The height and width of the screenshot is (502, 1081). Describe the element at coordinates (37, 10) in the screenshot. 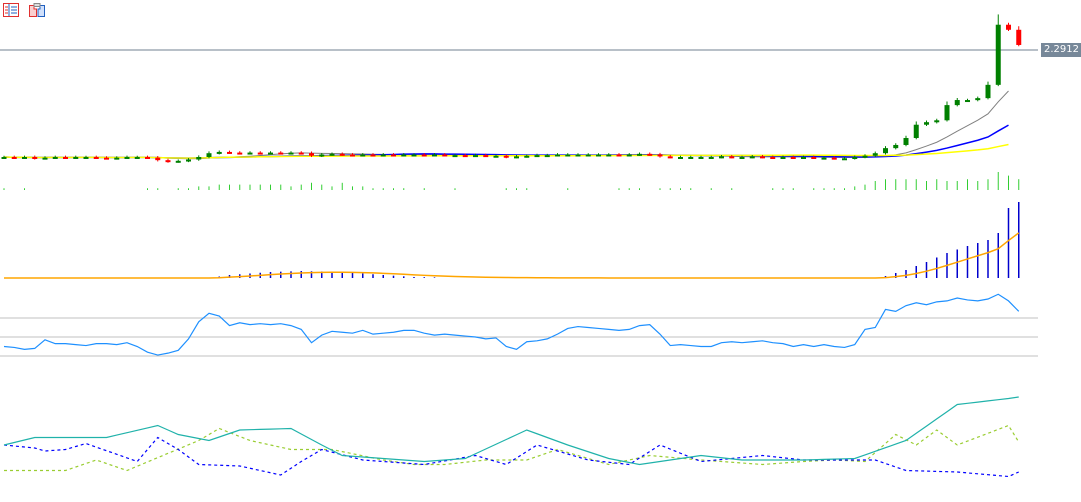

I see `indicator-list-icon` at that location.